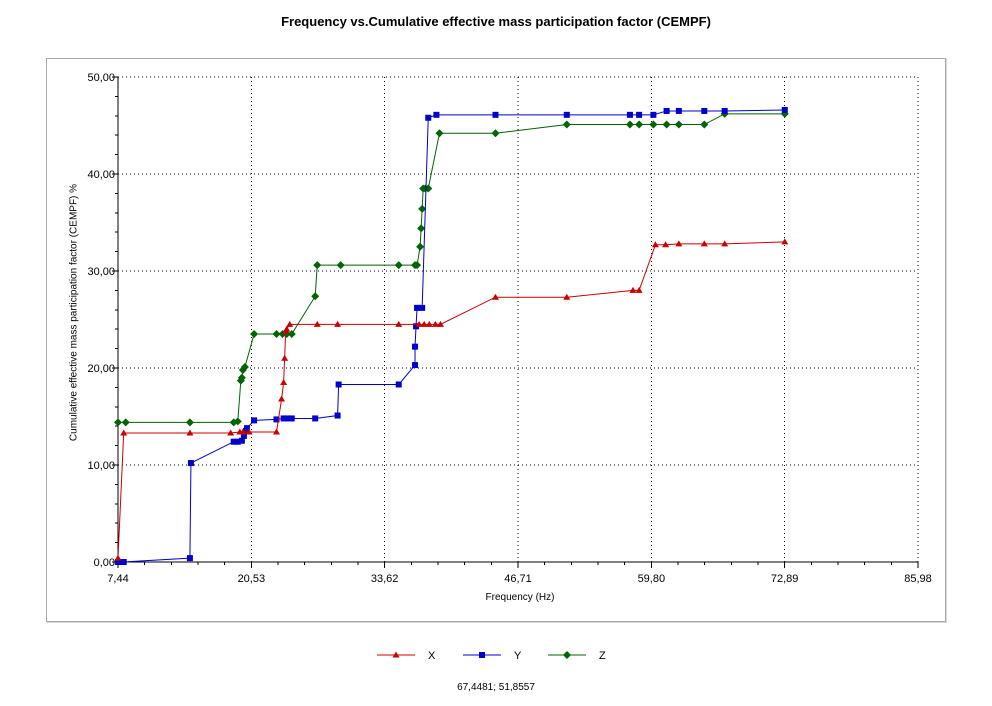 The height and width of the screenshot is (706, 992). What do you see at coordinates (406, 656) in the screenshot?
I see `legend-item-x: X` at bounding box center [406, 656].